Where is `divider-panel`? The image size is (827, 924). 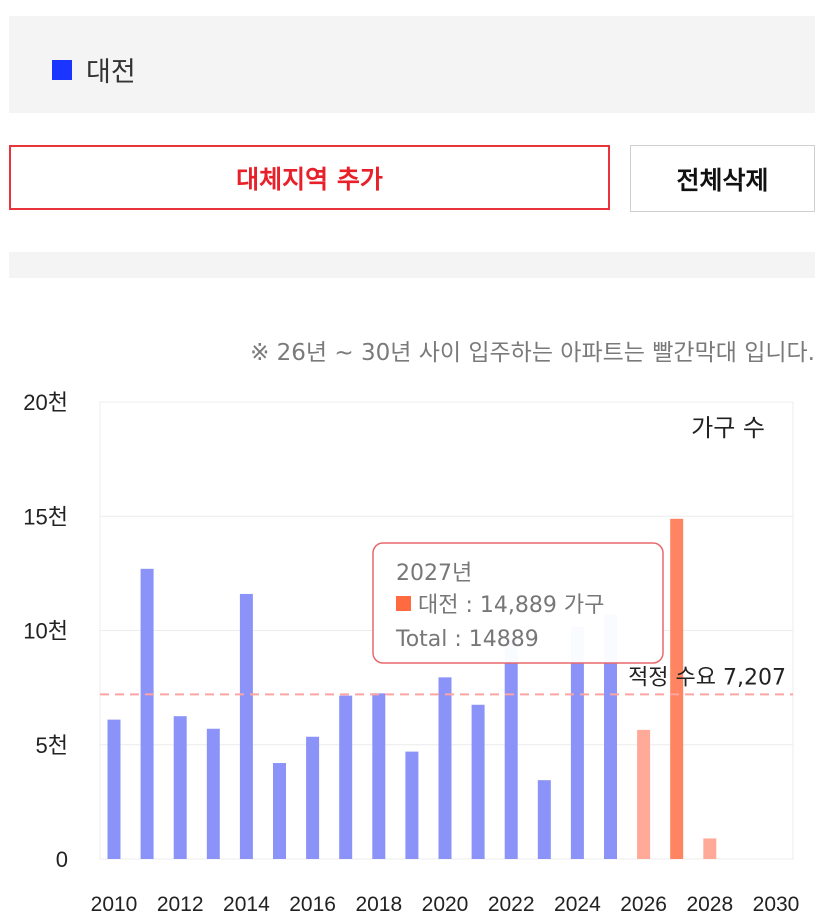 divider-panel is located at coordinates (412, 265).